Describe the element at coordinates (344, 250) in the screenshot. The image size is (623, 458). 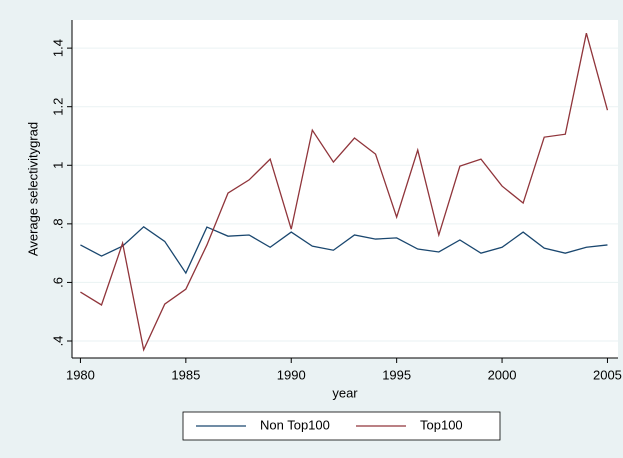
I see `line-series` at that location.